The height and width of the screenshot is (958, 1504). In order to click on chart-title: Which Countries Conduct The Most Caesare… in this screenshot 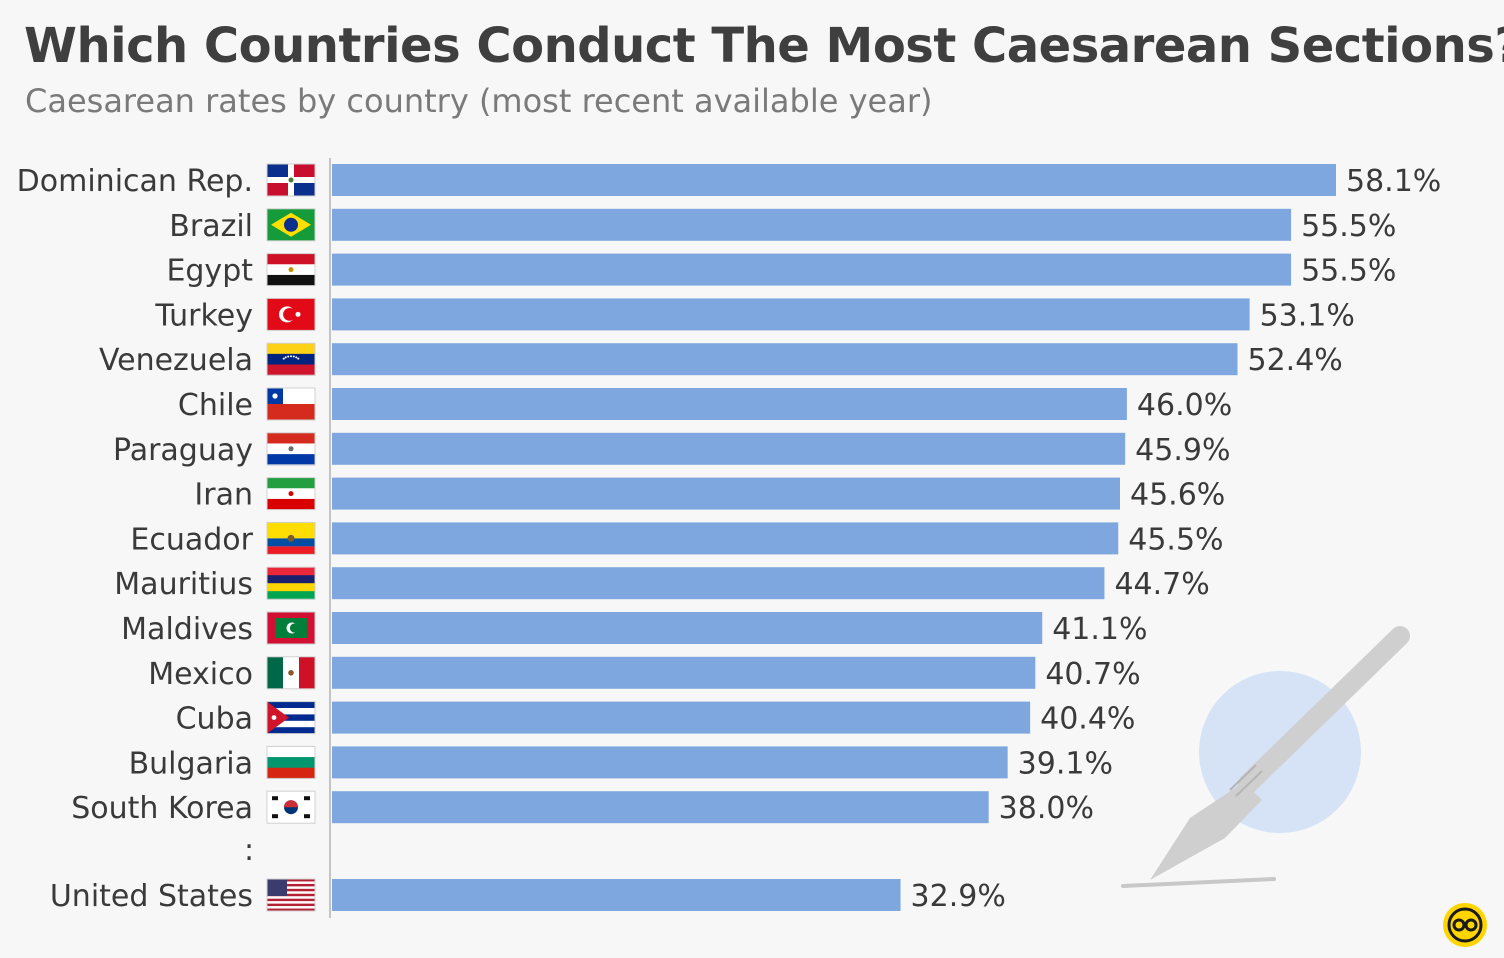, I will do `click(764, 46)`.